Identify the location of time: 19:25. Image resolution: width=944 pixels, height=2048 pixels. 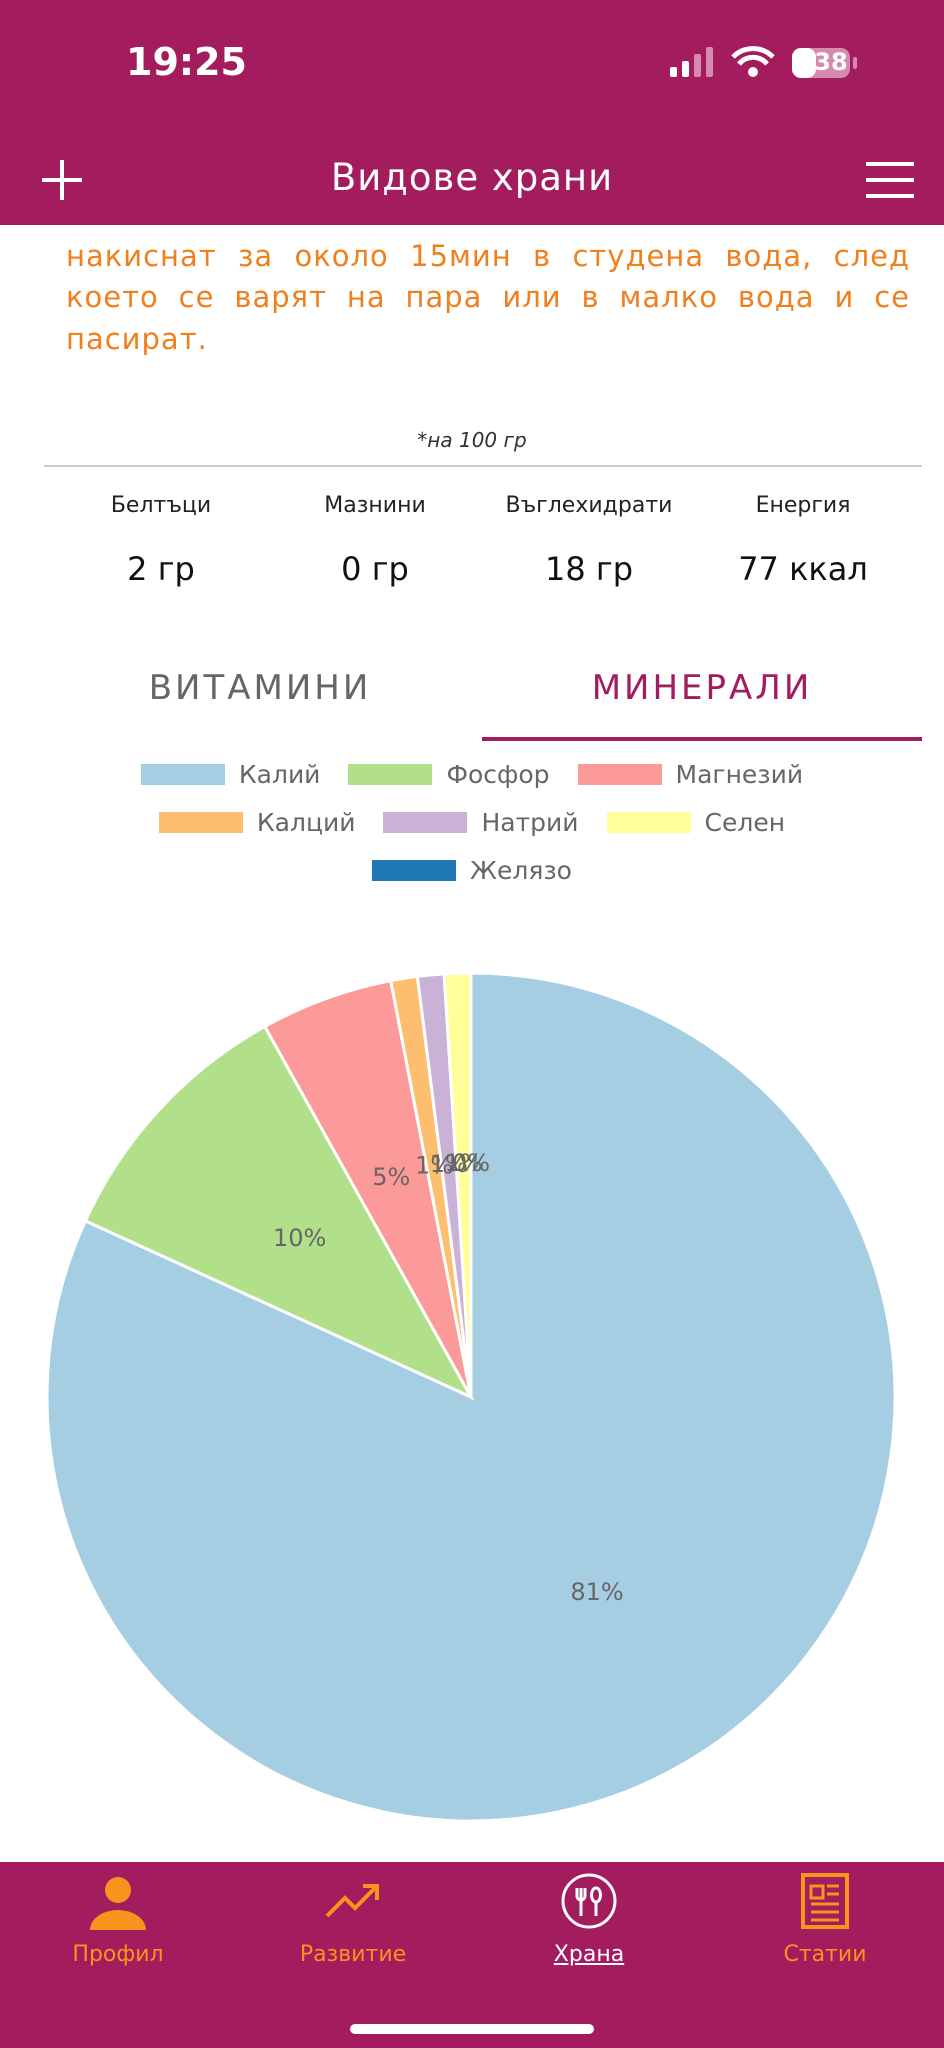
(186, 62).